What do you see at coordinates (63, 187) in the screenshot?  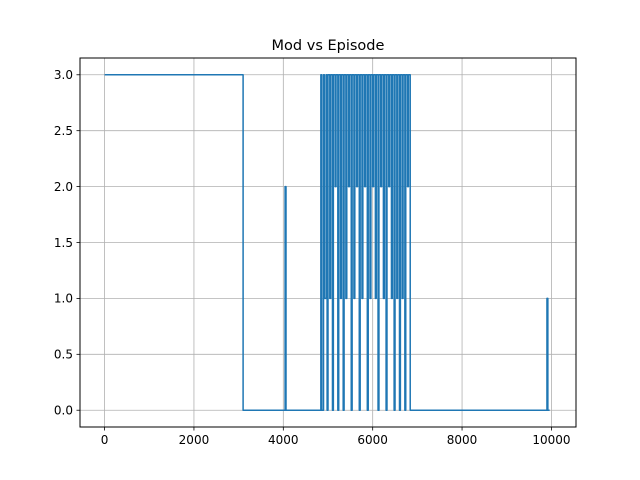 I see `y-tick-label: 2.0` at bounding box center [63, 187].